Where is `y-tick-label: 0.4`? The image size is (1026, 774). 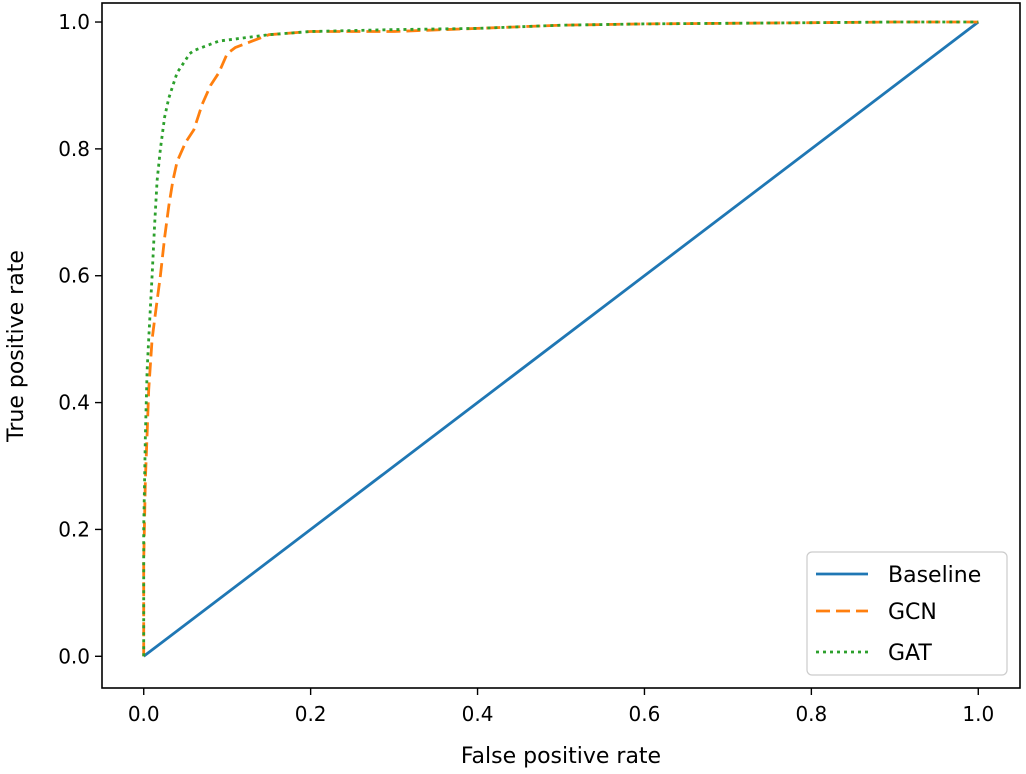 y-tick-label: 0.4 is located at coordinates (74, 403).